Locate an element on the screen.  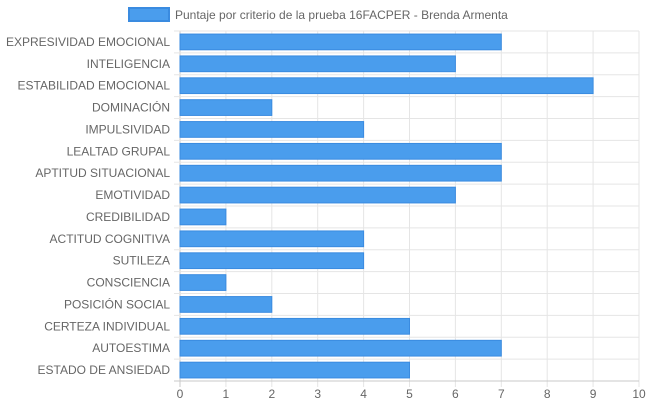
y-tick-label: ACTITUD COGNITIVA is located at coordinates (110, 239).